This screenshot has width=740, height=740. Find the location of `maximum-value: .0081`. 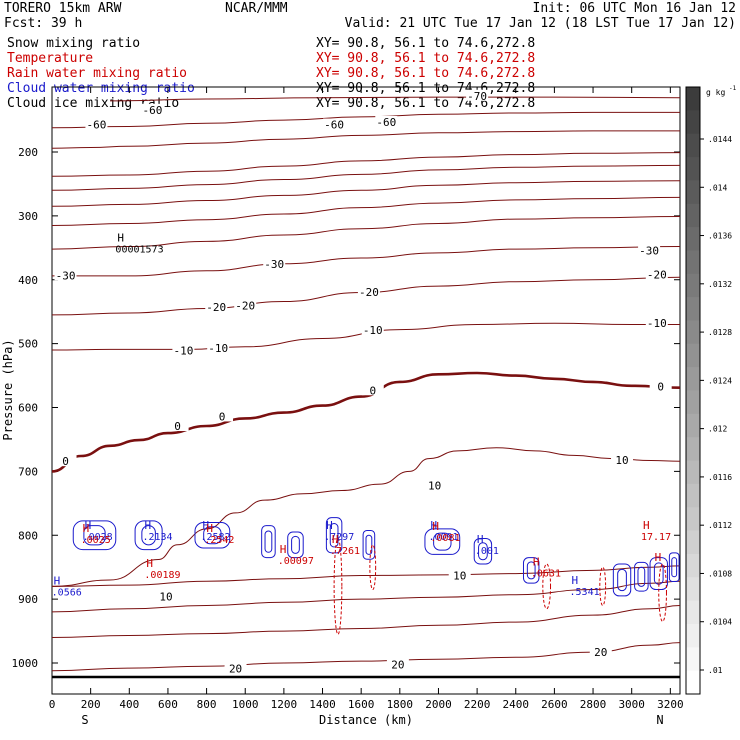

maximum-value: .0081 is located at coordinates (445, 538).